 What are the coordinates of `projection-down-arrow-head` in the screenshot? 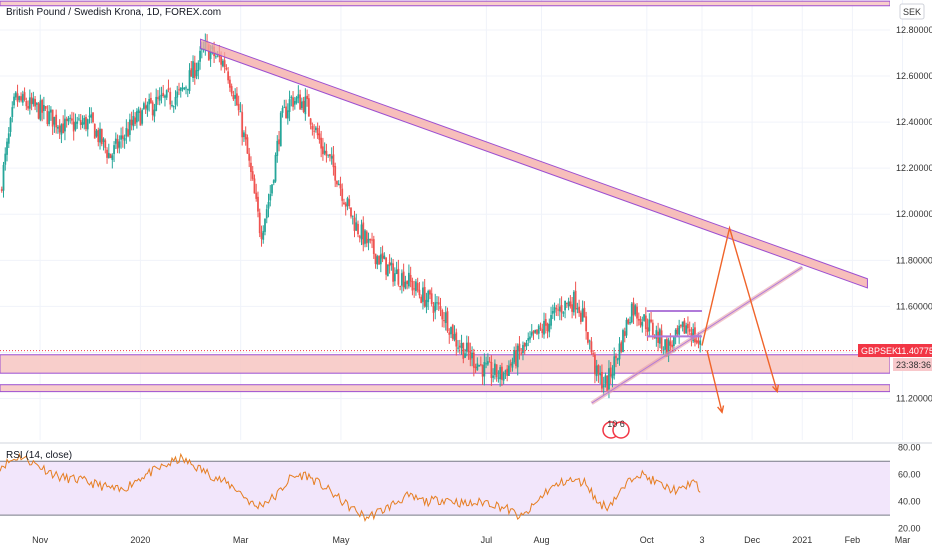 It's located at (721, 409).